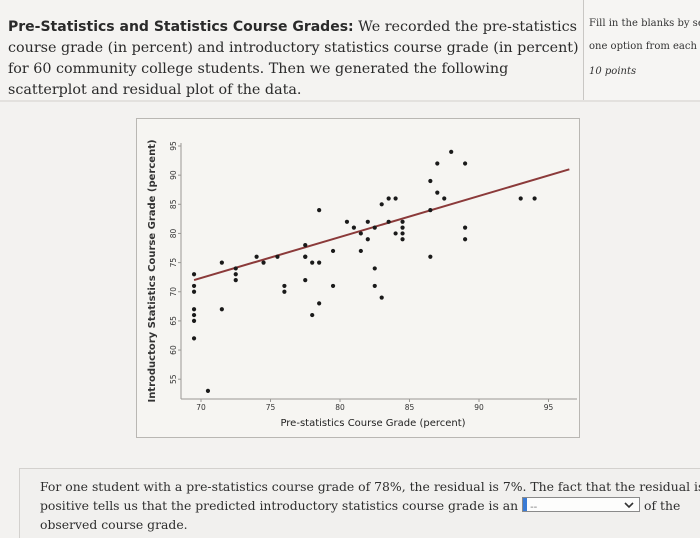 The width and height of the screenshot is (700, 538). I want to click on instructions-line-2: one option from each me, so click(644, 46).